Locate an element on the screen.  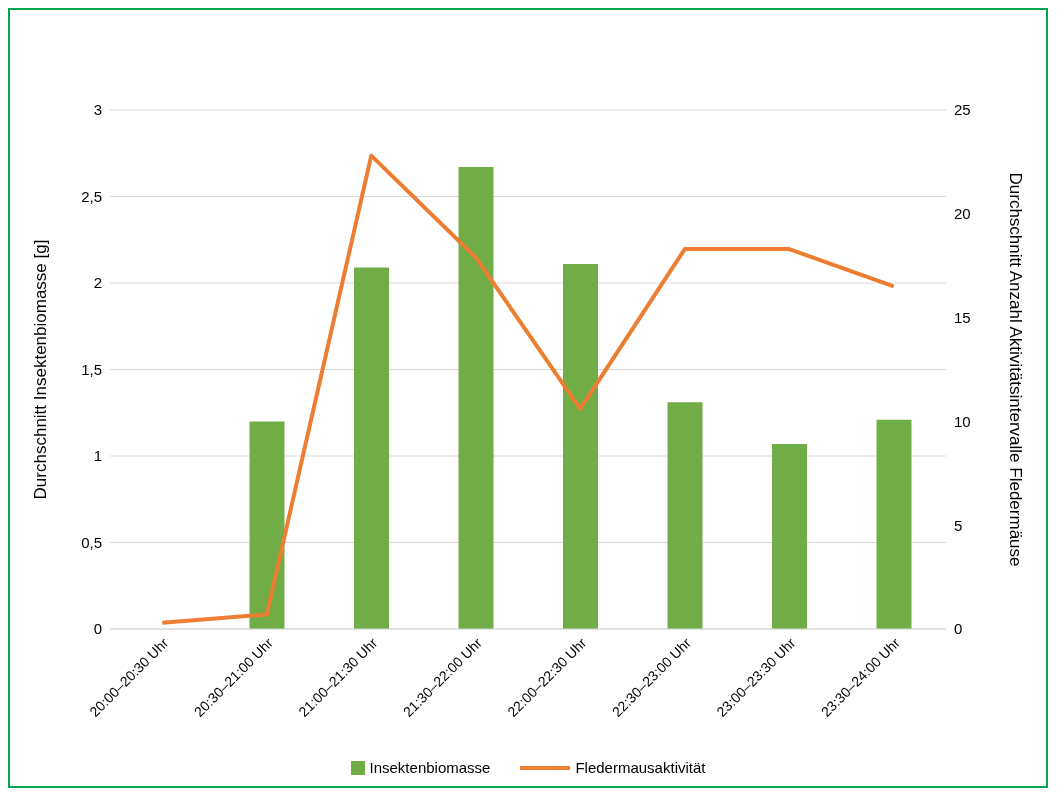
y2-tick-label: 25 is located at coordinates (962, 110).